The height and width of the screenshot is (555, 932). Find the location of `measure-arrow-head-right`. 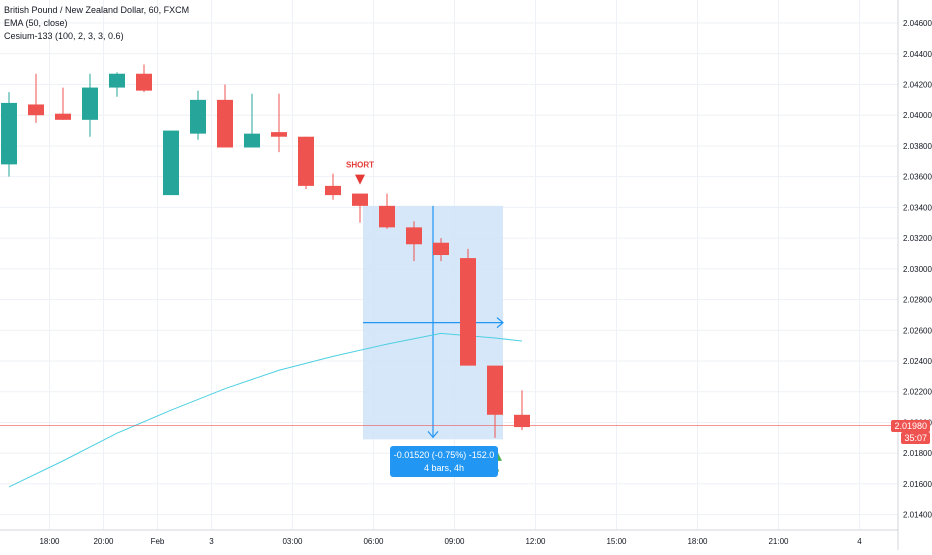

measure-arrow-head-right is located at coordinates (500, 323).